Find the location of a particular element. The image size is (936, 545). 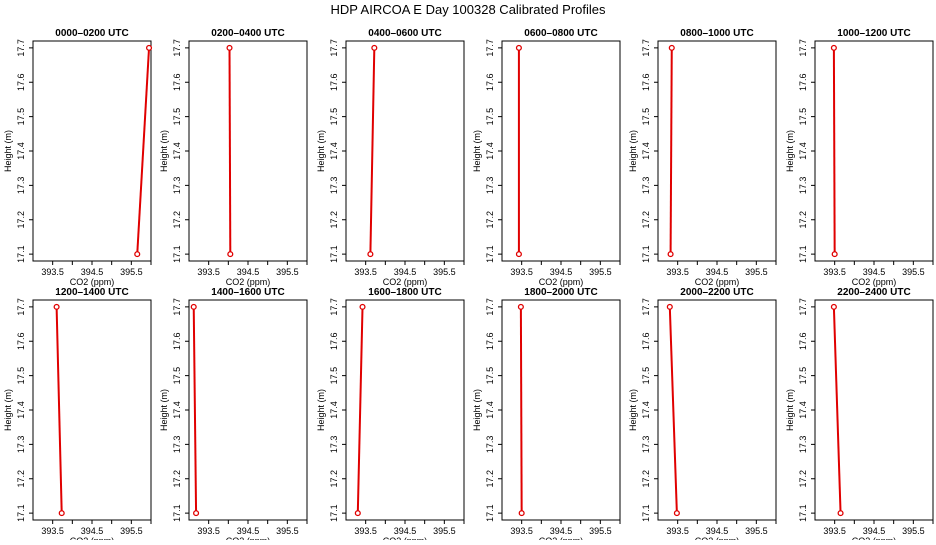

panel-title: 1800–2000 UTC is located at coordinates (560, 292).